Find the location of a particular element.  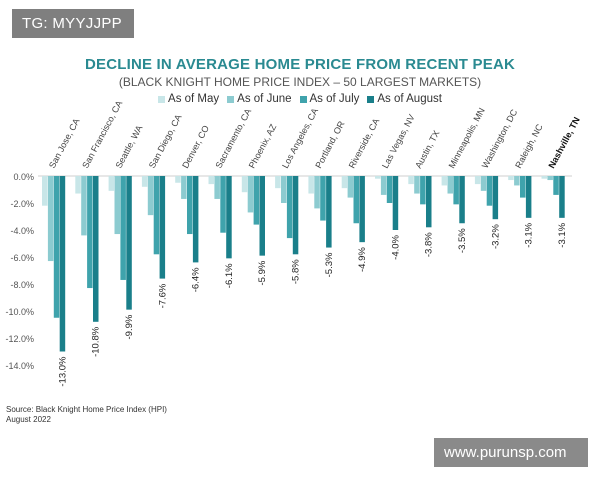

y-tick-label: -2.0% is located at coordinates (22, 204).